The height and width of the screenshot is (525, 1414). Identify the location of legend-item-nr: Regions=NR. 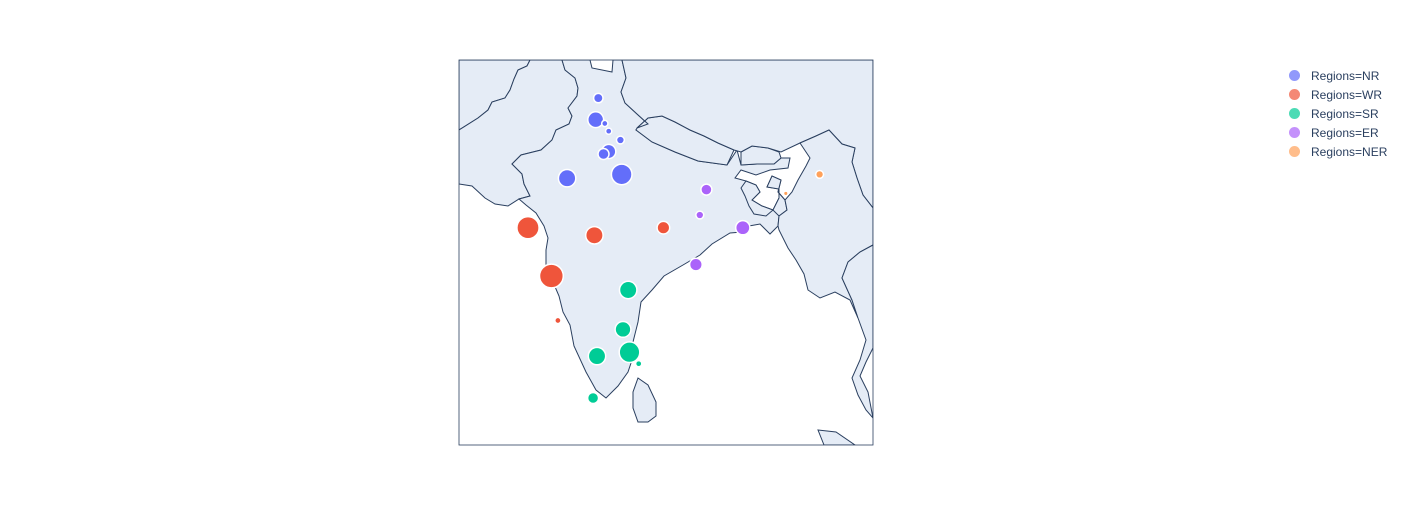
(1336, 75).